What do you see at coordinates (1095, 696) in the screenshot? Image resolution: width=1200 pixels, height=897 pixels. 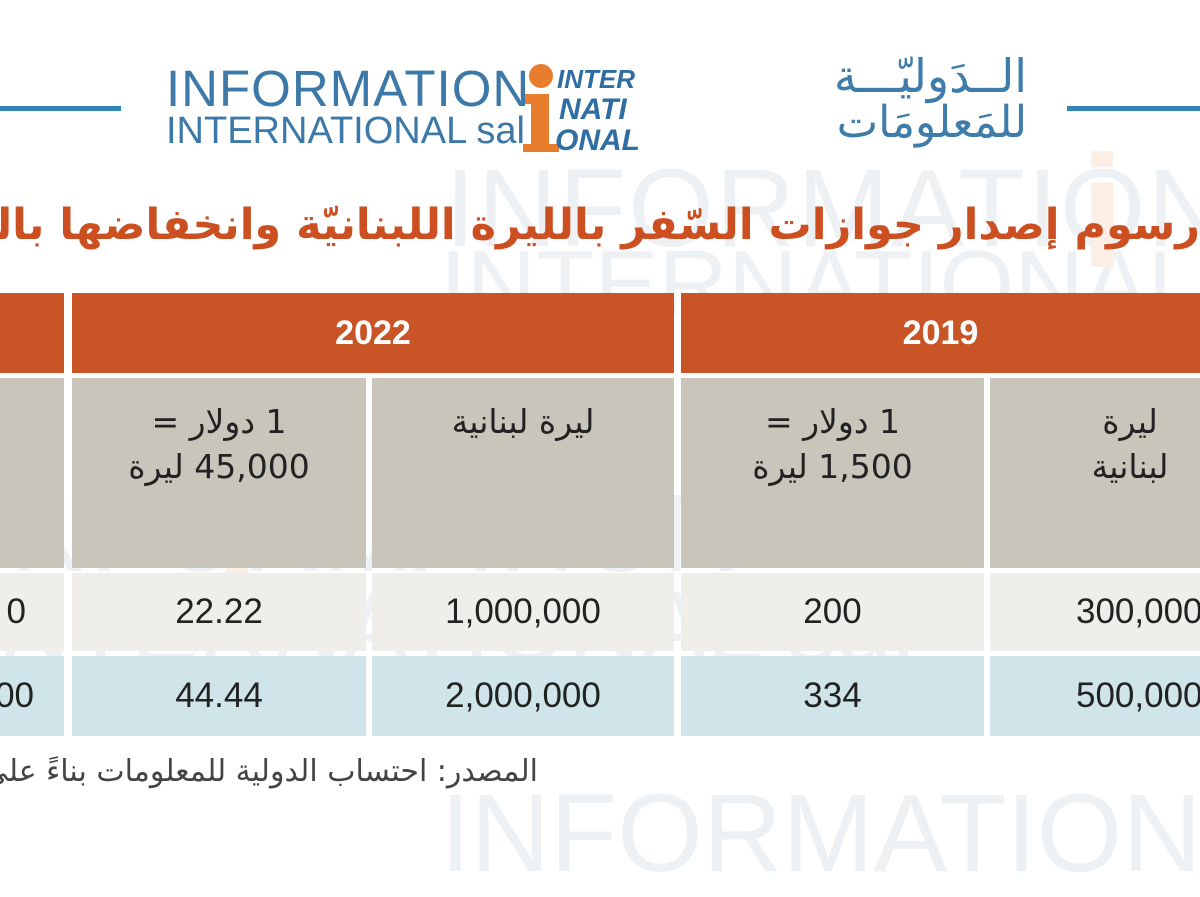 I see `cell-lbp-2019-row2: 500,000` at bounding box center [1095, 696].